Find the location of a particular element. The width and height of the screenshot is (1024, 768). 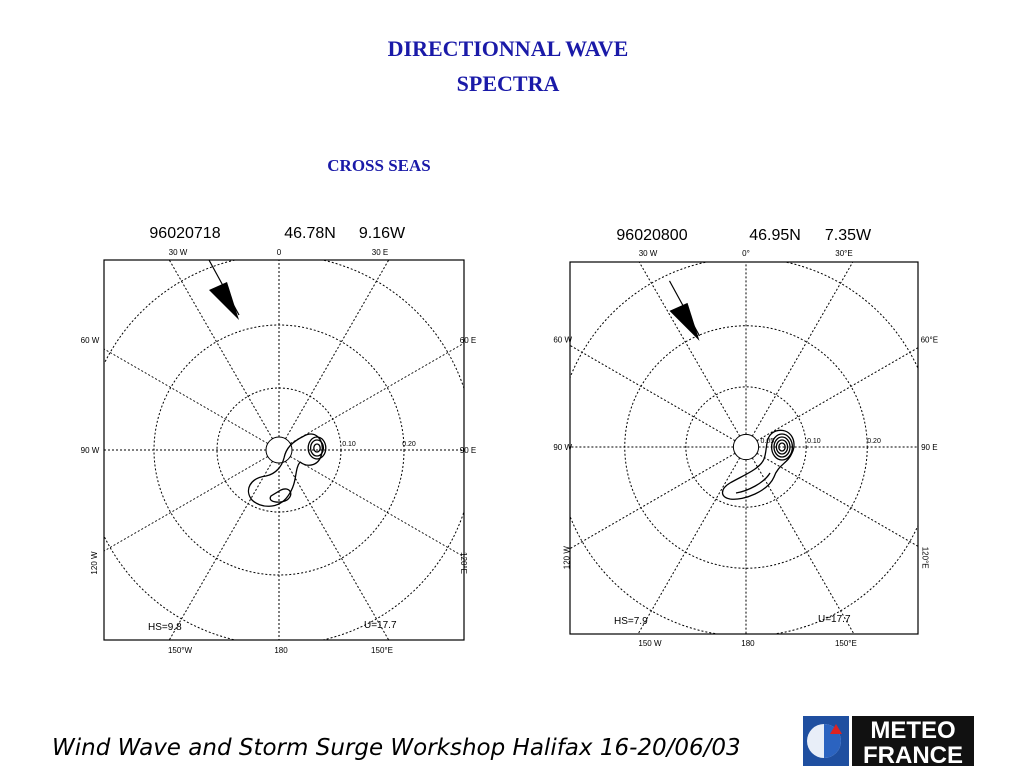

direction-label: 60 E is located at coordinates (468, 340).